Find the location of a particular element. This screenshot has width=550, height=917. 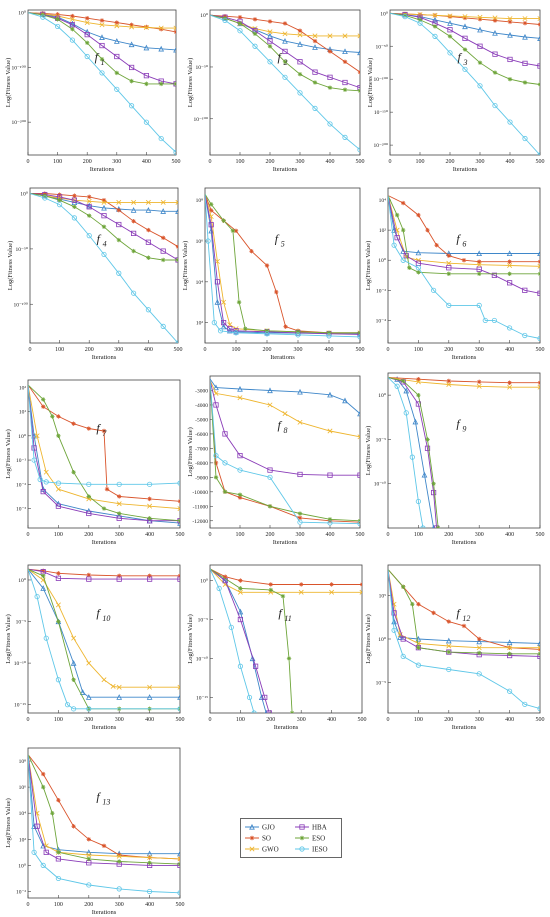

x-tick-label: 400 is located at coordinates (148, 350).